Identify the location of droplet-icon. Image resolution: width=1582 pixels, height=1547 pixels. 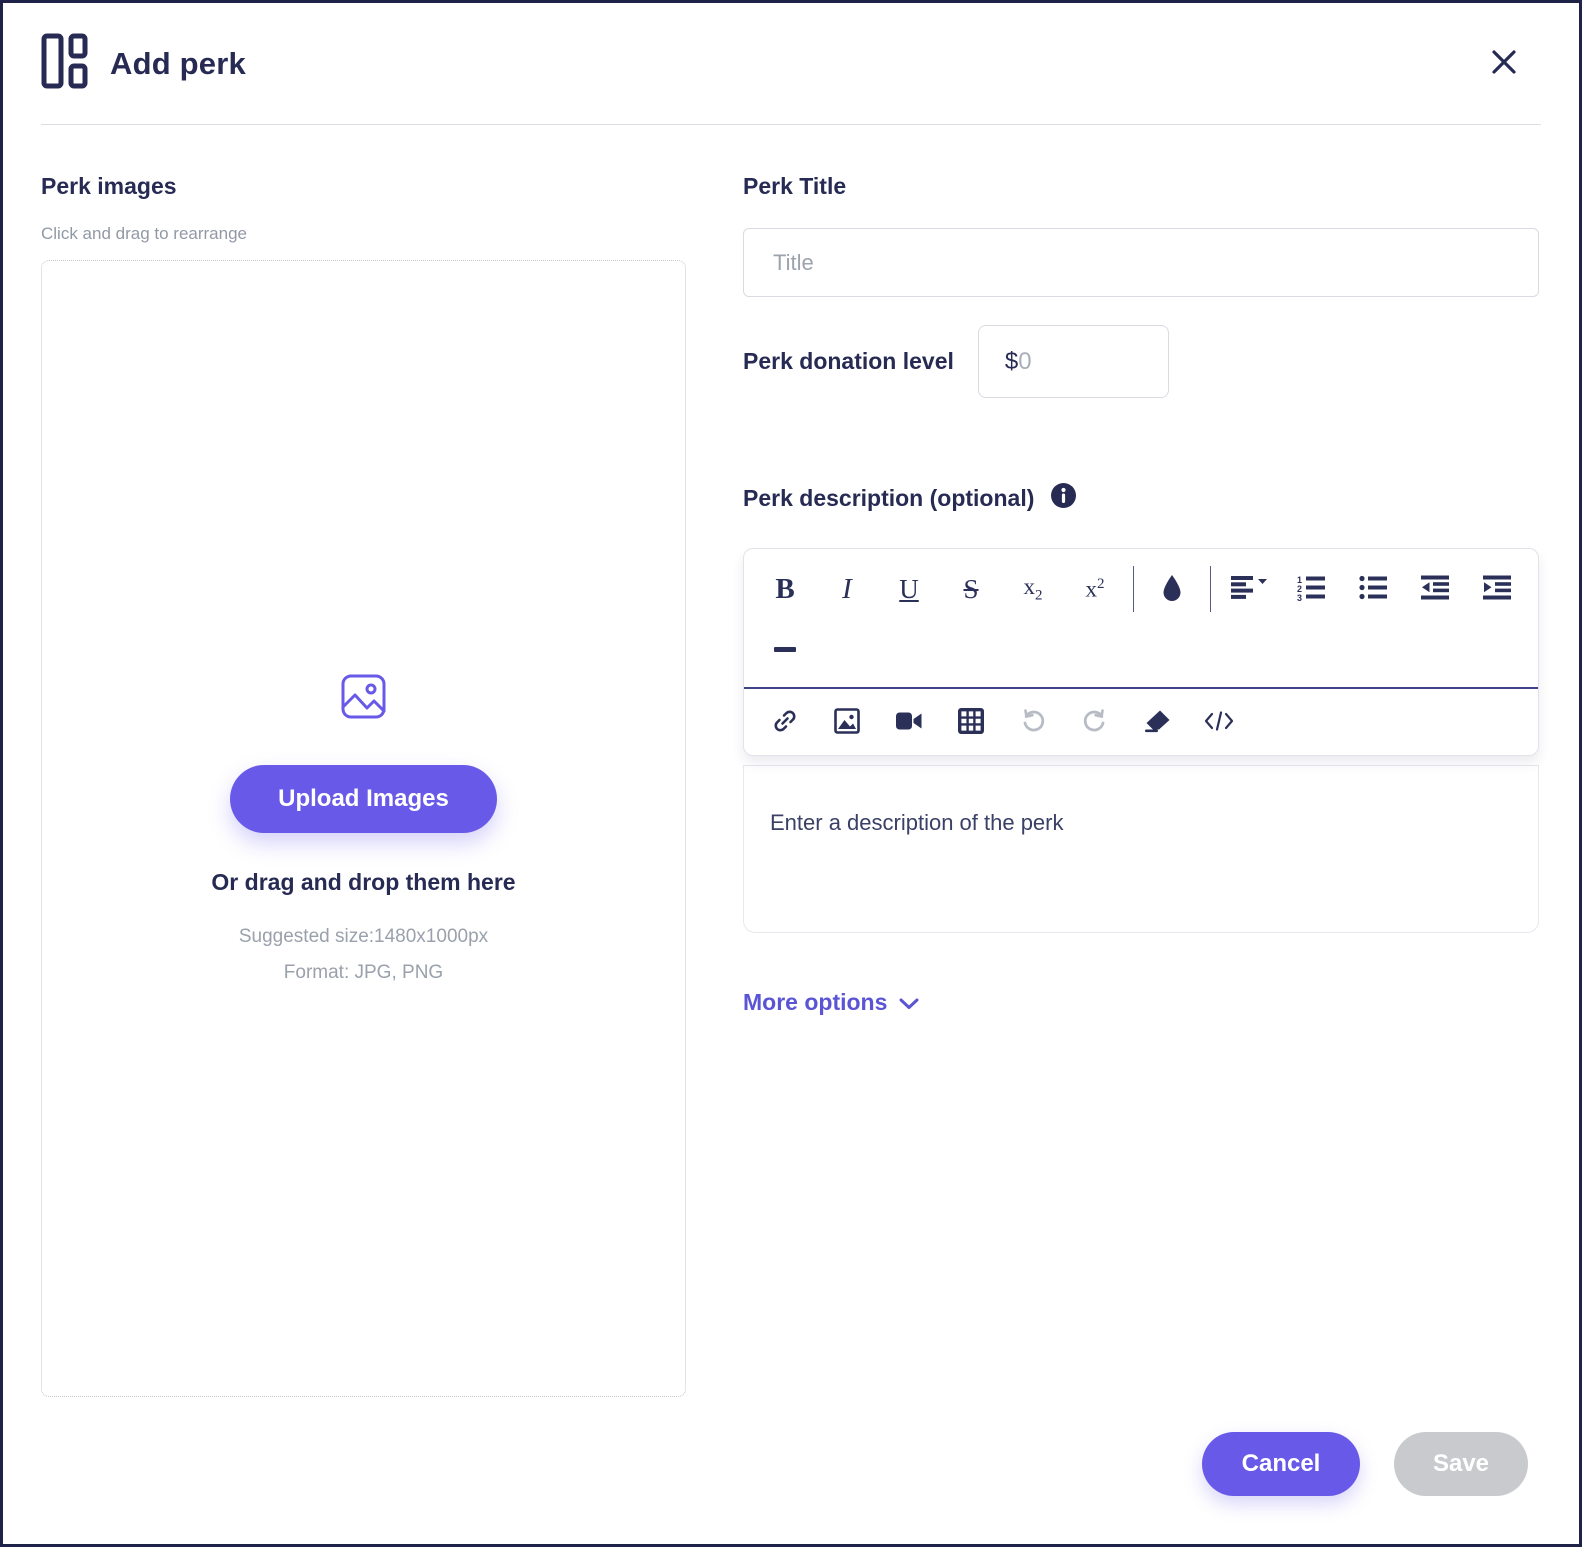
(1172, 589).